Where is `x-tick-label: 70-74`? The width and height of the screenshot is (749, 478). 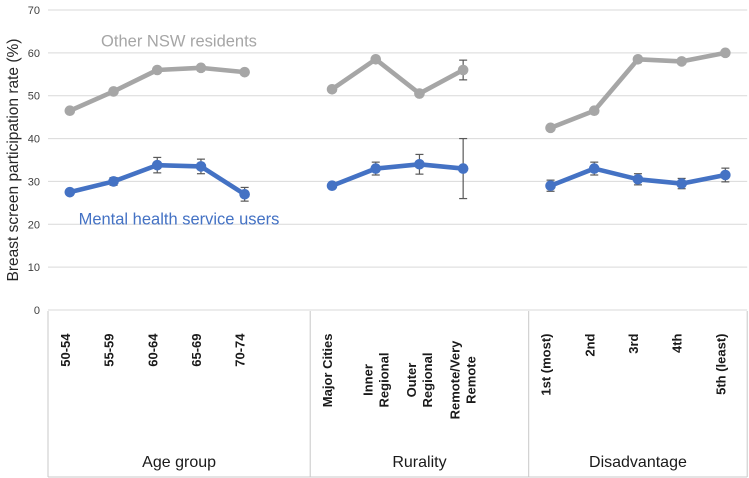 x-tick-label: 70-74 is located at coordinates (240, 350).